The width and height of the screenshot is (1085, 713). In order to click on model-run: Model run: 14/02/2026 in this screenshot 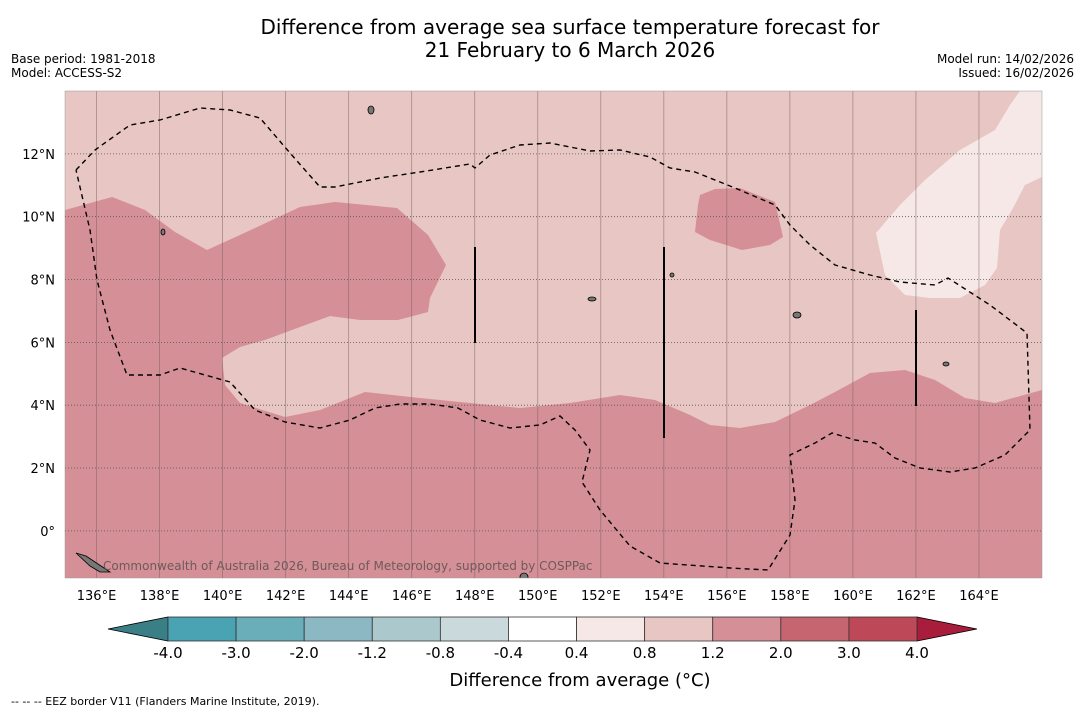, I will do `click(1005, 59)`.